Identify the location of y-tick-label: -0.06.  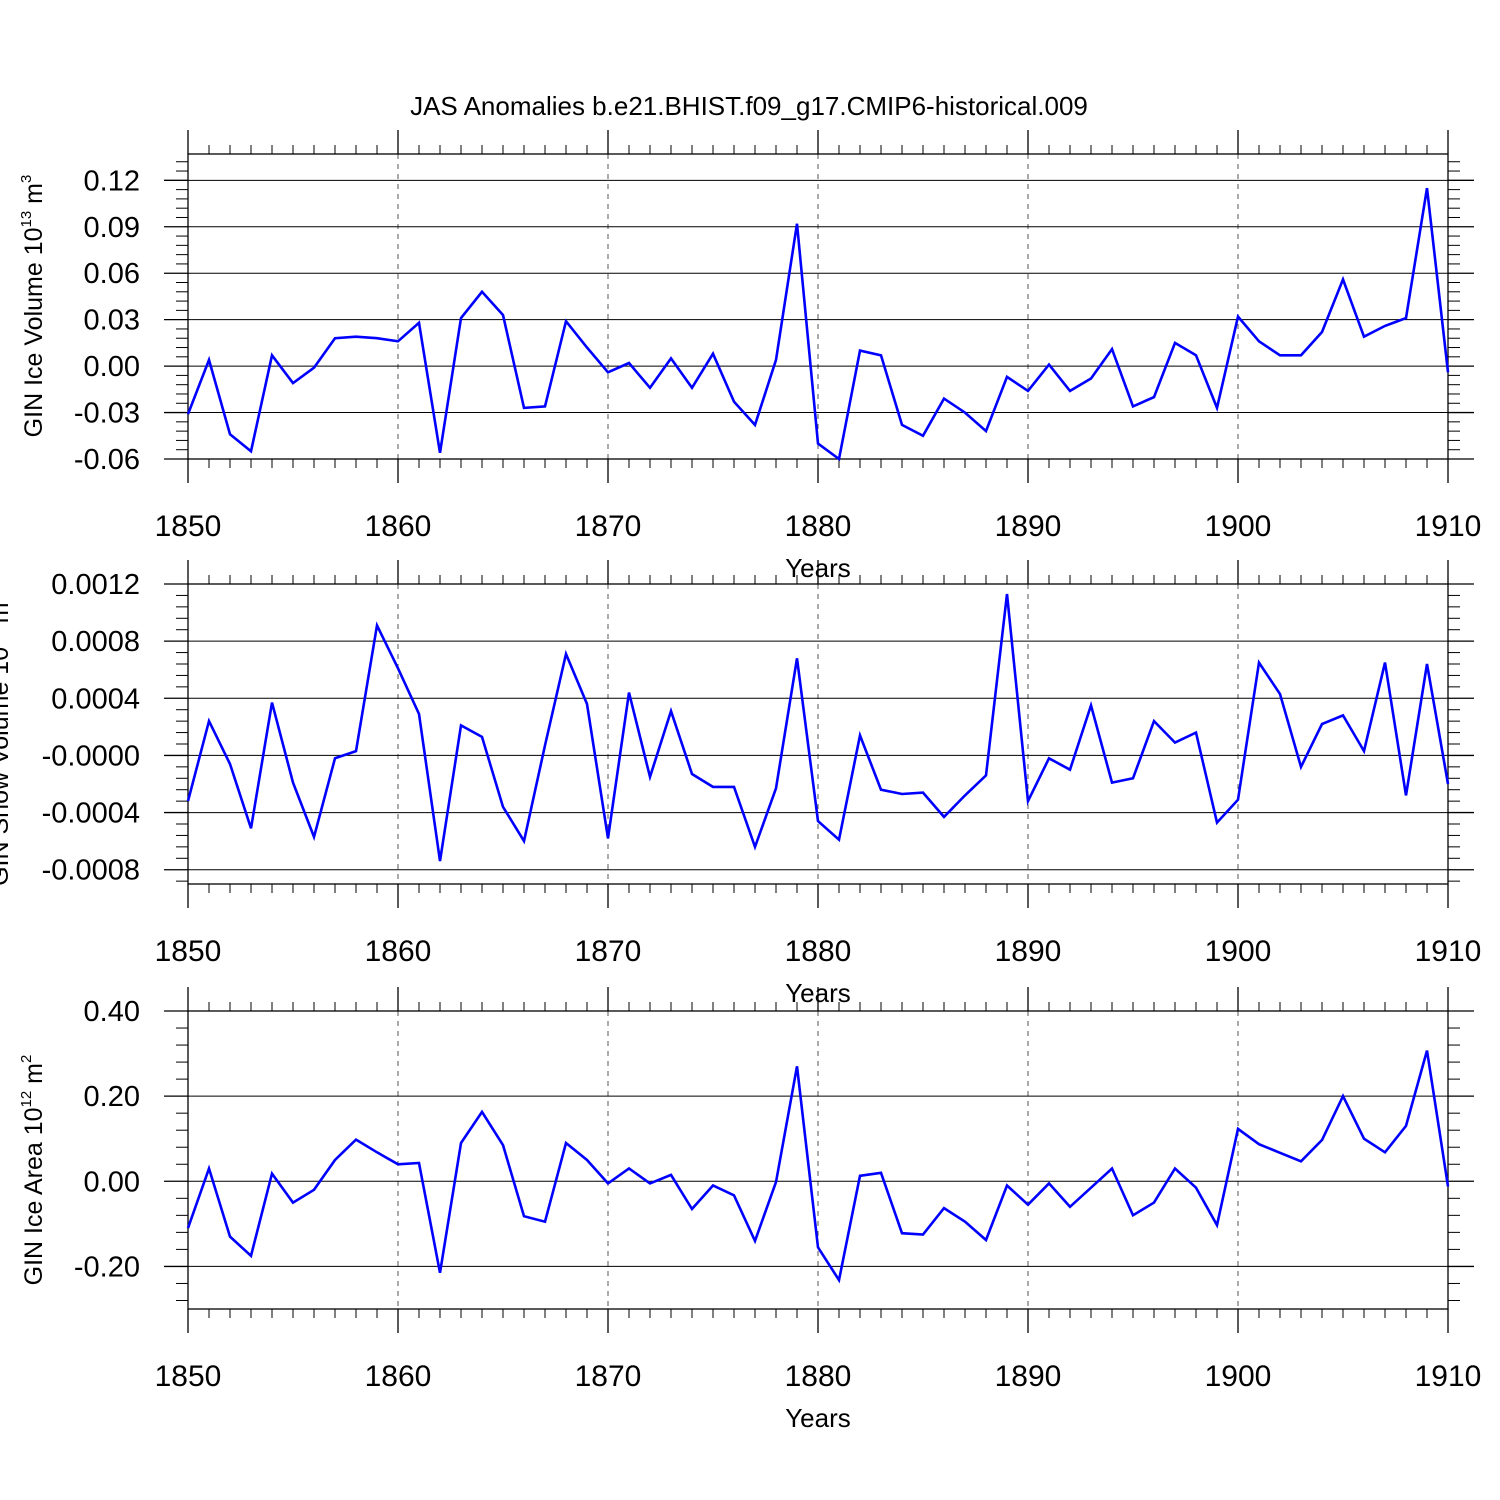
(107, 460).